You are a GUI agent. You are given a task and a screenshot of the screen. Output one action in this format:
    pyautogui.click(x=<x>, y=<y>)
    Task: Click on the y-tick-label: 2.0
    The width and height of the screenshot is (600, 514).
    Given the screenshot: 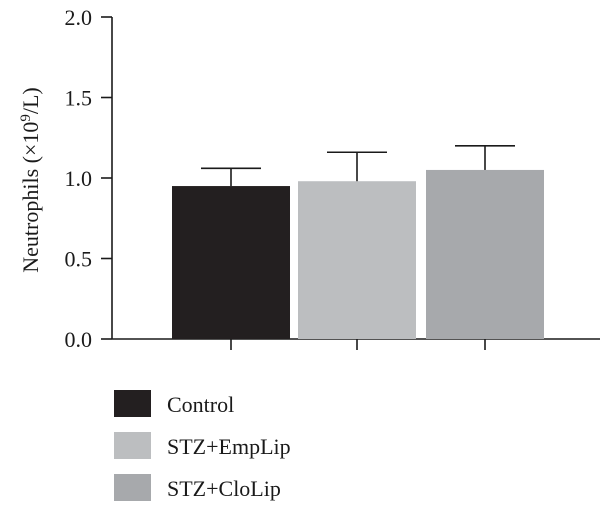 What is the action you would take?
    pyautogui.click(x=79, y=17)
    